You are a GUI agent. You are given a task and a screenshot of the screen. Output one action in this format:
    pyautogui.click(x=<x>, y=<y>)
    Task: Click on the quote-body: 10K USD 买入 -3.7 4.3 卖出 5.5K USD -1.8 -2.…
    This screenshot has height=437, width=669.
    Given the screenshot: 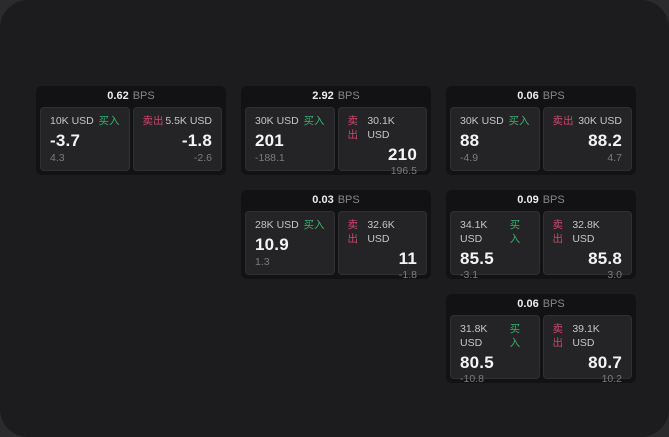 What is the action you would take?
    pyautogui.click(x=131, y=141)
    